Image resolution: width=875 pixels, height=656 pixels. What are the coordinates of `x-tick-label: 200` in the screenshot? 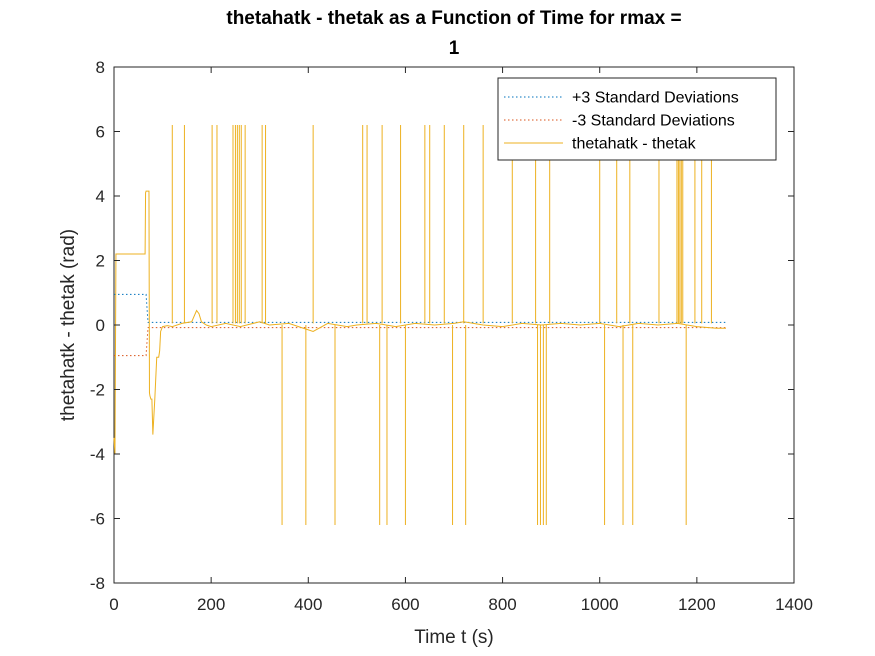 It's located at (211, 604).